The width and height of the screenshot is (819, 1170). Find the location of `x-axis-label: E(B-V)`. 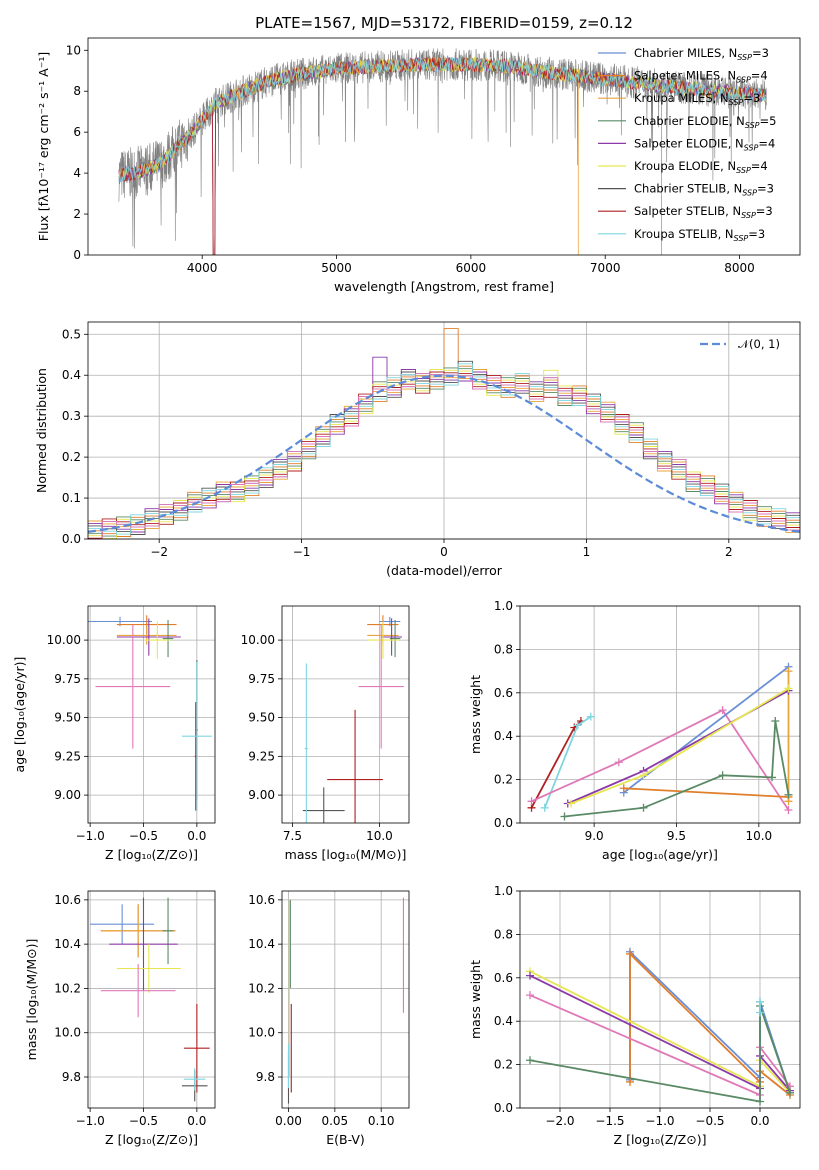

x-axis-label: E(B-V) is located at coordinates (345, 1139).